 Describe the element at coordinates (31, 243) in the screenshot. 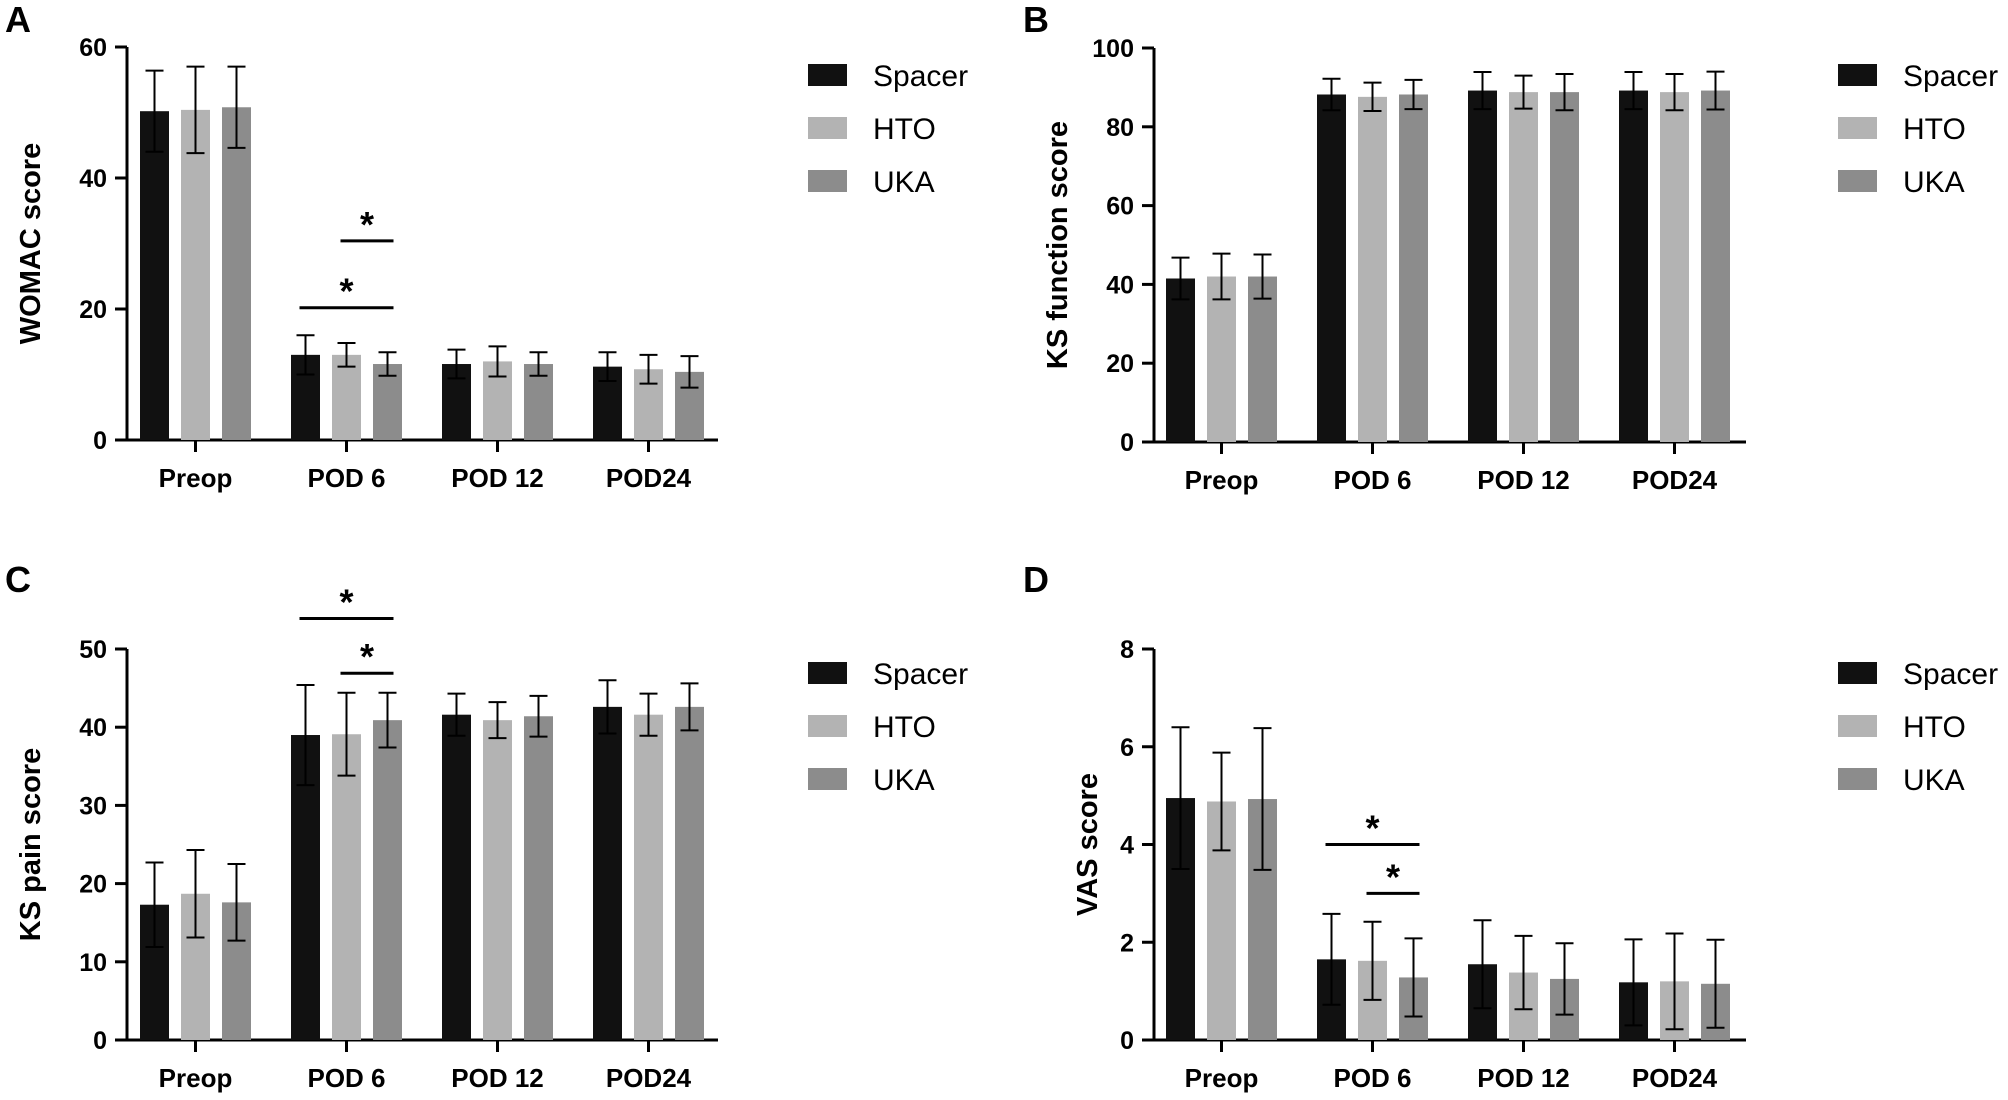

I see `y-axis-title: WOMAC score` at that location.